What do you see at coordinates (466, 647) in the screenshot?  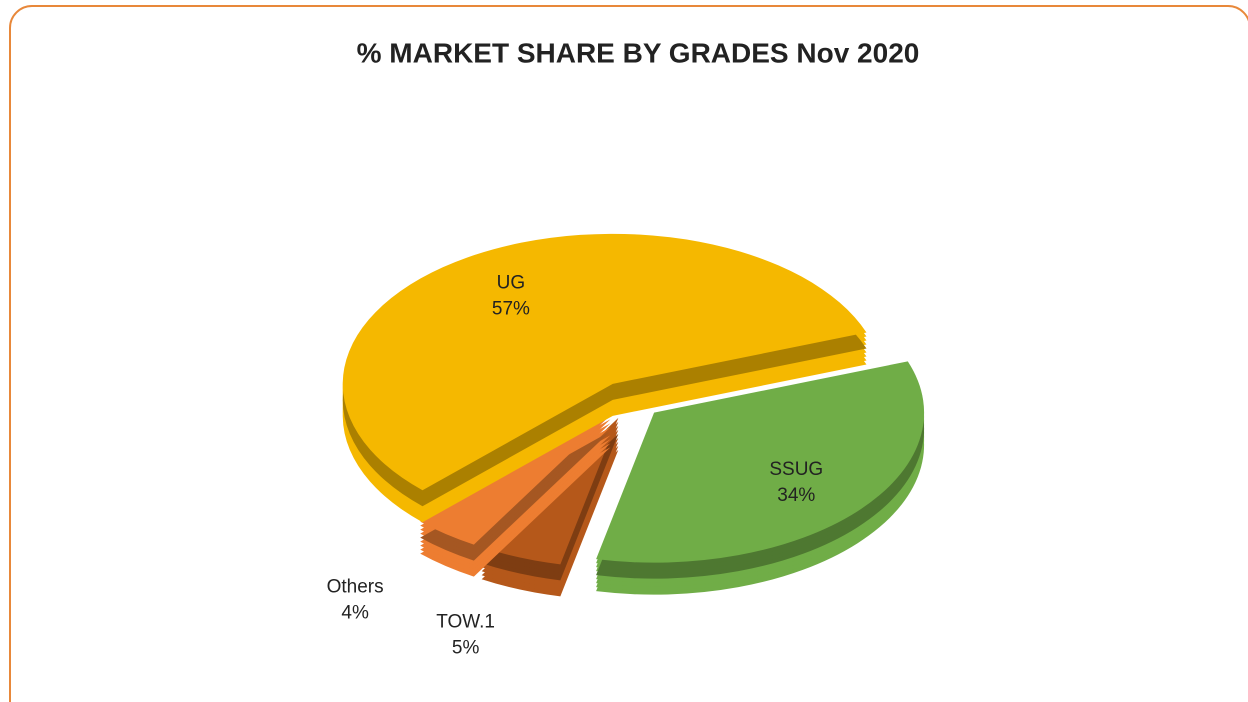 I see `slice-value-label: 5%` at bounding box center [466, 647].